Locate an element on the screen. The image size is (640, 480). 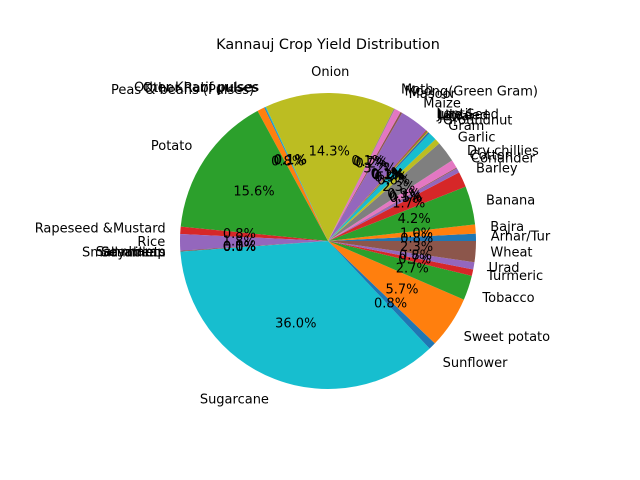
slice-sunflower is located at coordinates (381, 295).